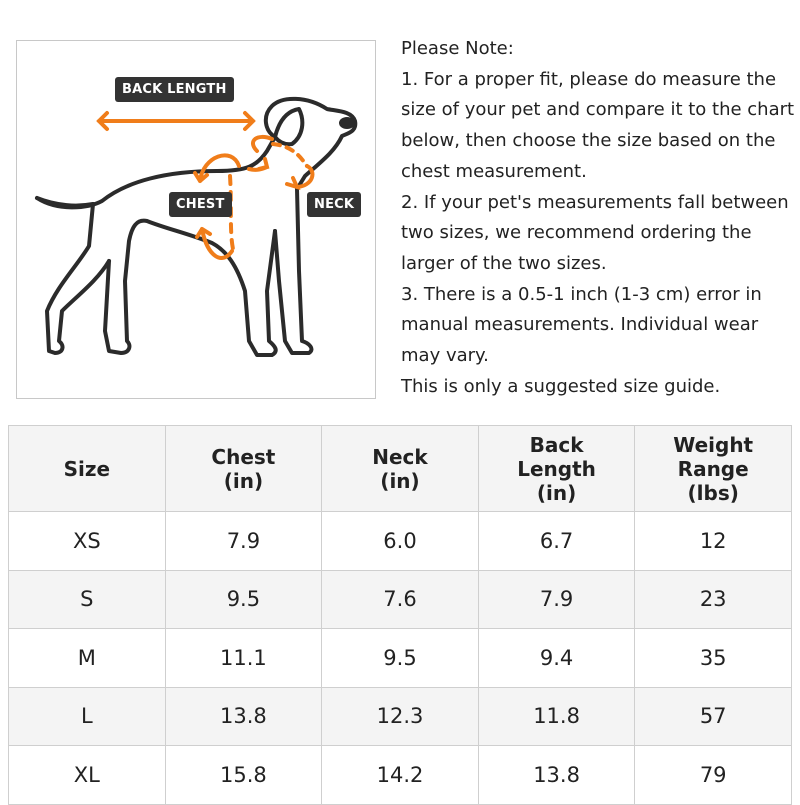 Image resolution: width=800 pixels, height=805 pixels. Describe the element at coordinates (556, 444) in the screenshot. I see `column-header-line: Back` at that location.